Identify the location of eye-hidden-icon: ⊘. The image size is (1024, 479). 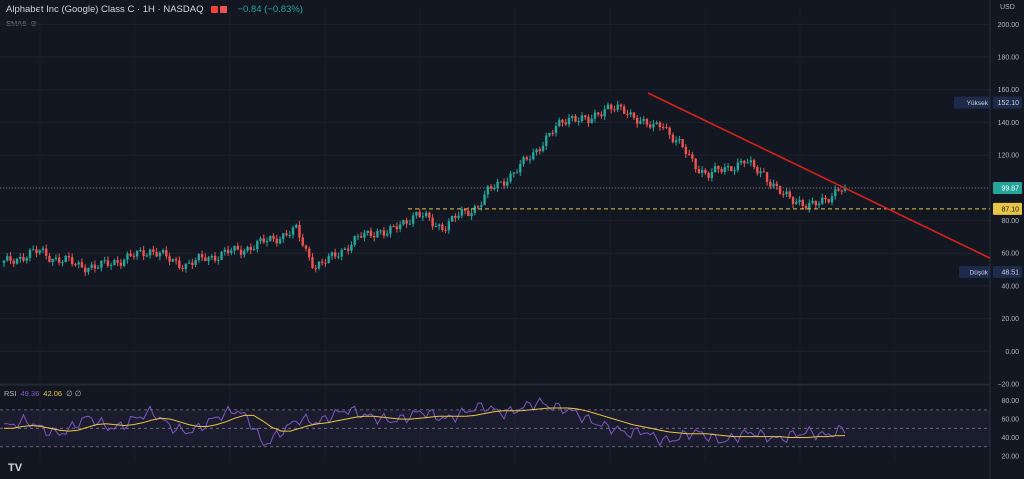
(33, 23).